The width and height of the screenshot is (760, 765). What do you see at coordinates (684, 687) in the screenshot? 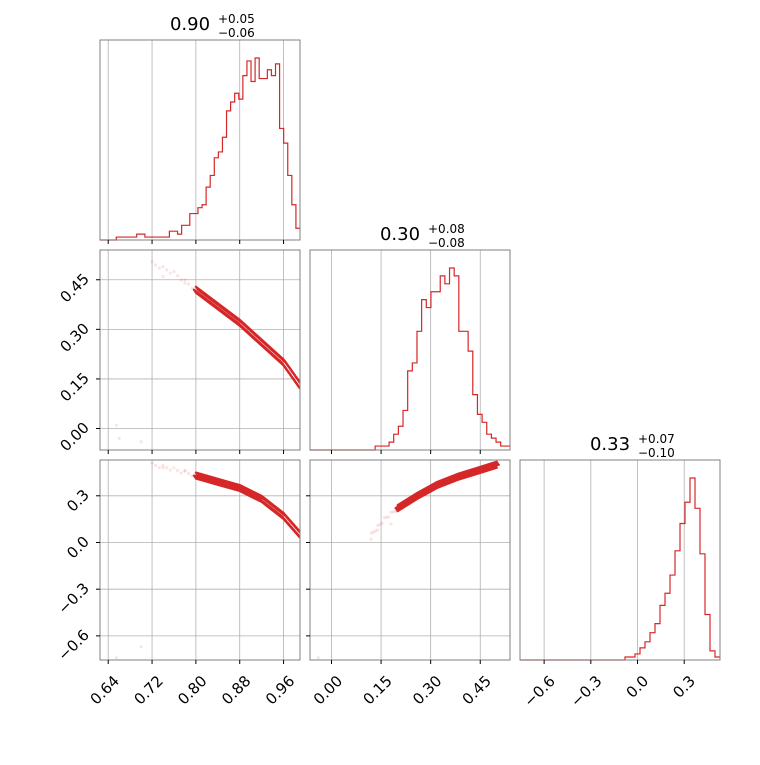
I see `x-tick-label: 0.3` at bounding box center [684, 687].